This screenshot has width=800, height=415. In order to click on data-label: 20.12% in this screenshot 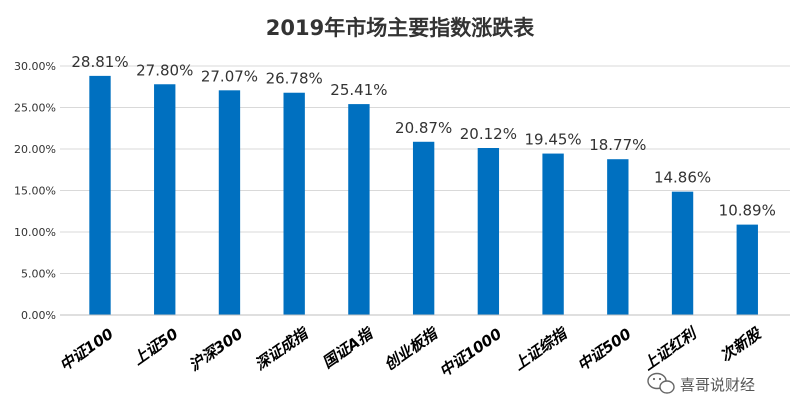, I will do `click(488, 134)`.